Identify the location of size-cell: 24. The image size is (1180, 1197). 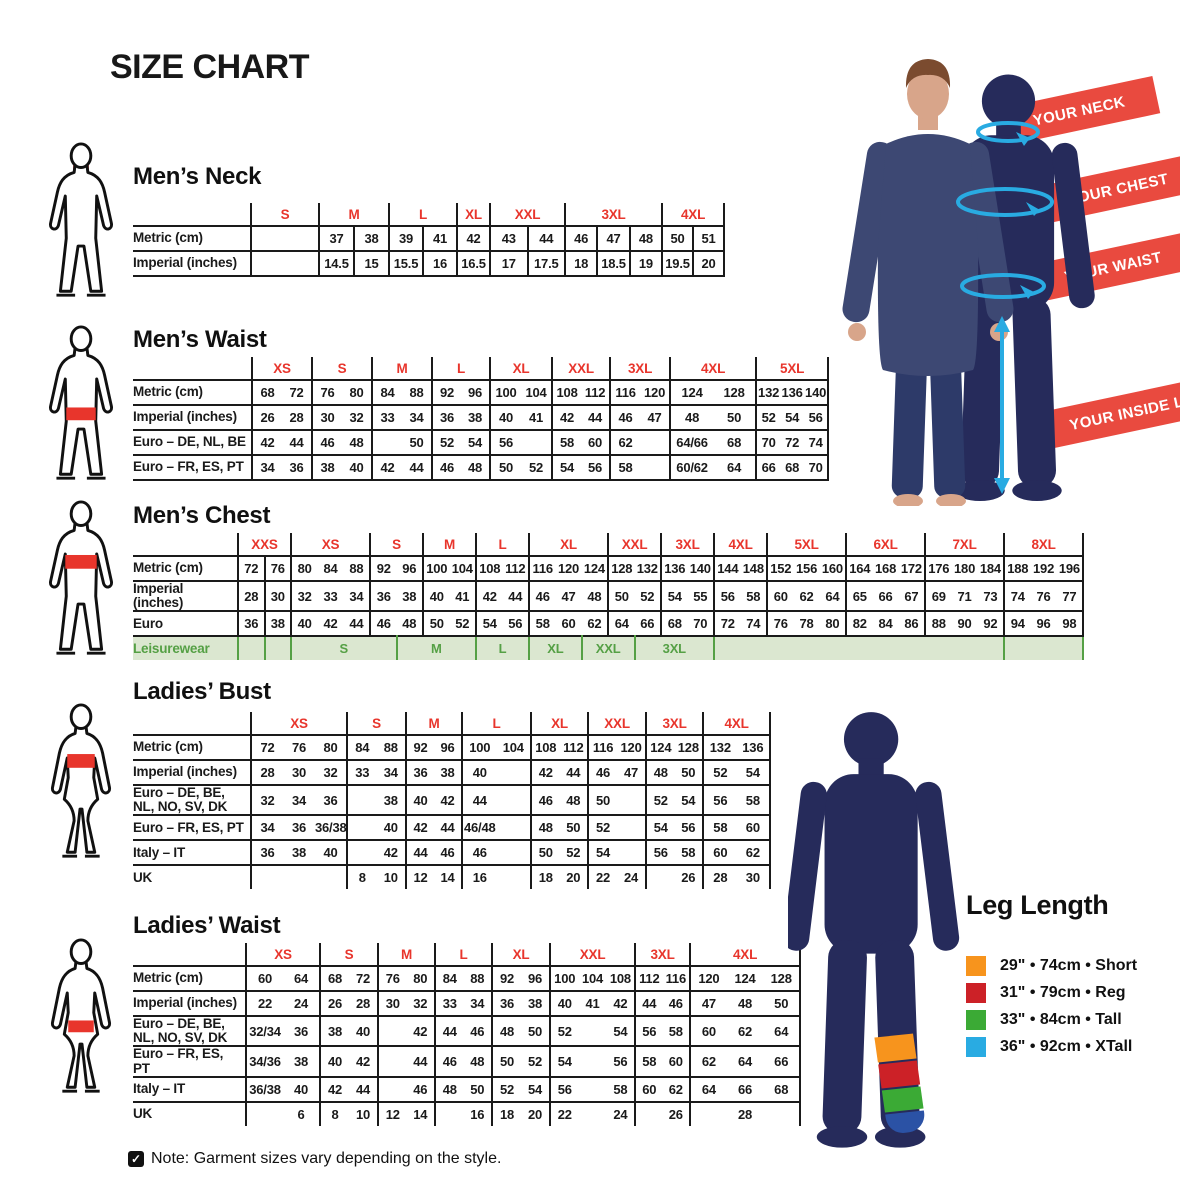
(621, 1113).